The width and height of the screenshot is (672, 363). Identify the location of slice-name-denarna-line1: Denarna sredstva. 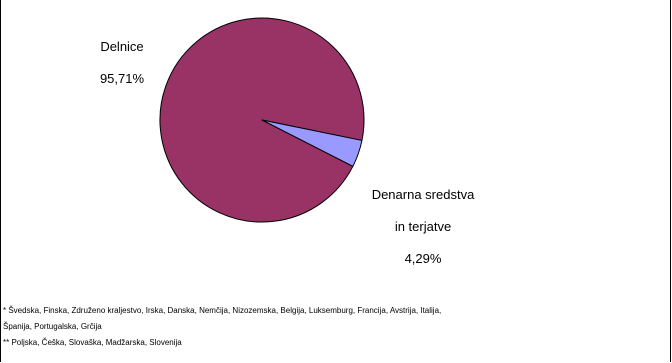
(423, 194).